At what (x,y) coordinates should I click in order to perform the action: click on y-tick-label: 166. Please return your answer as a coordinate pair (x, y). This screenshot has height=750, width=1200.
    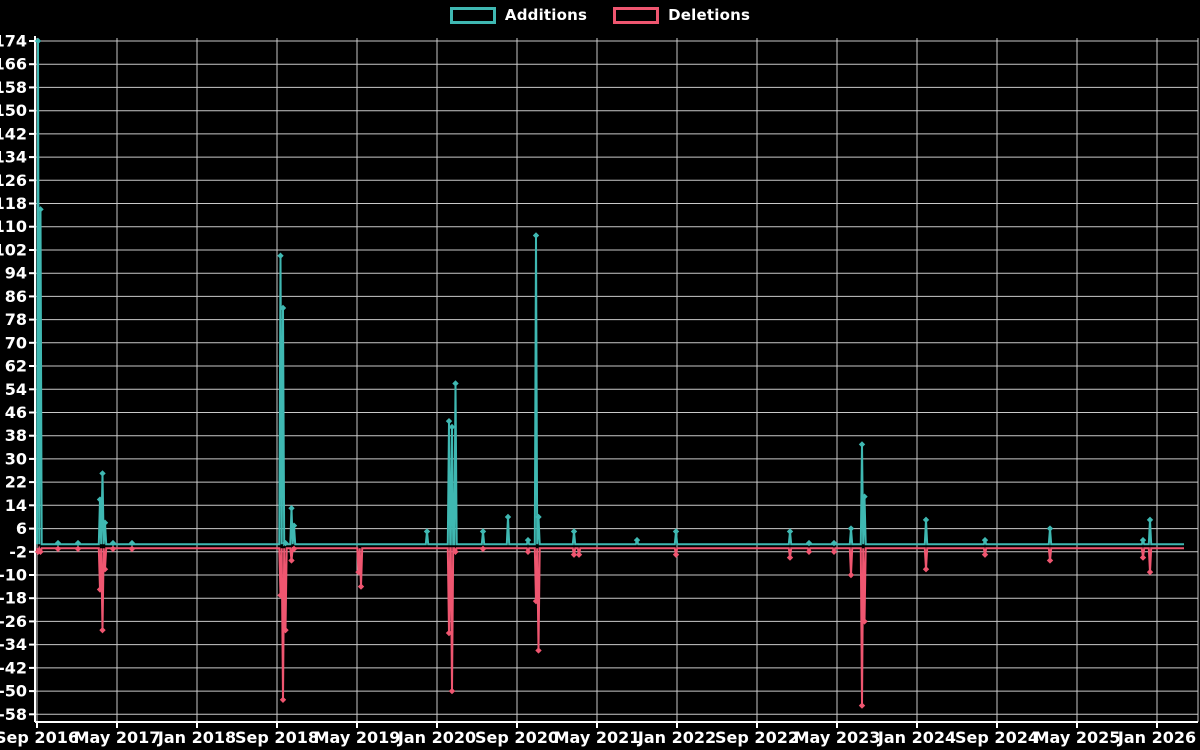
    Looking at the image, I should click on (13, 64).